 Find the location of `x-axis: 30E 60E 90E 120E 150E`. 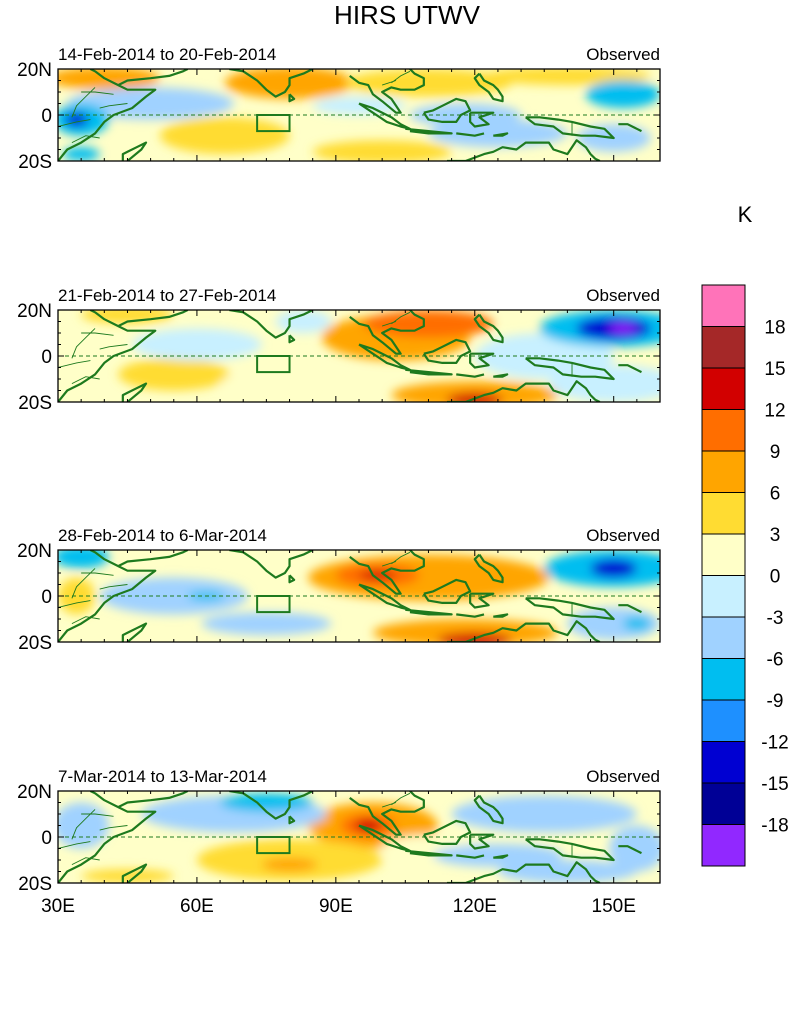

x-axis: 30E 60E 90E 120E 150E is located at coordinates (338, 906).